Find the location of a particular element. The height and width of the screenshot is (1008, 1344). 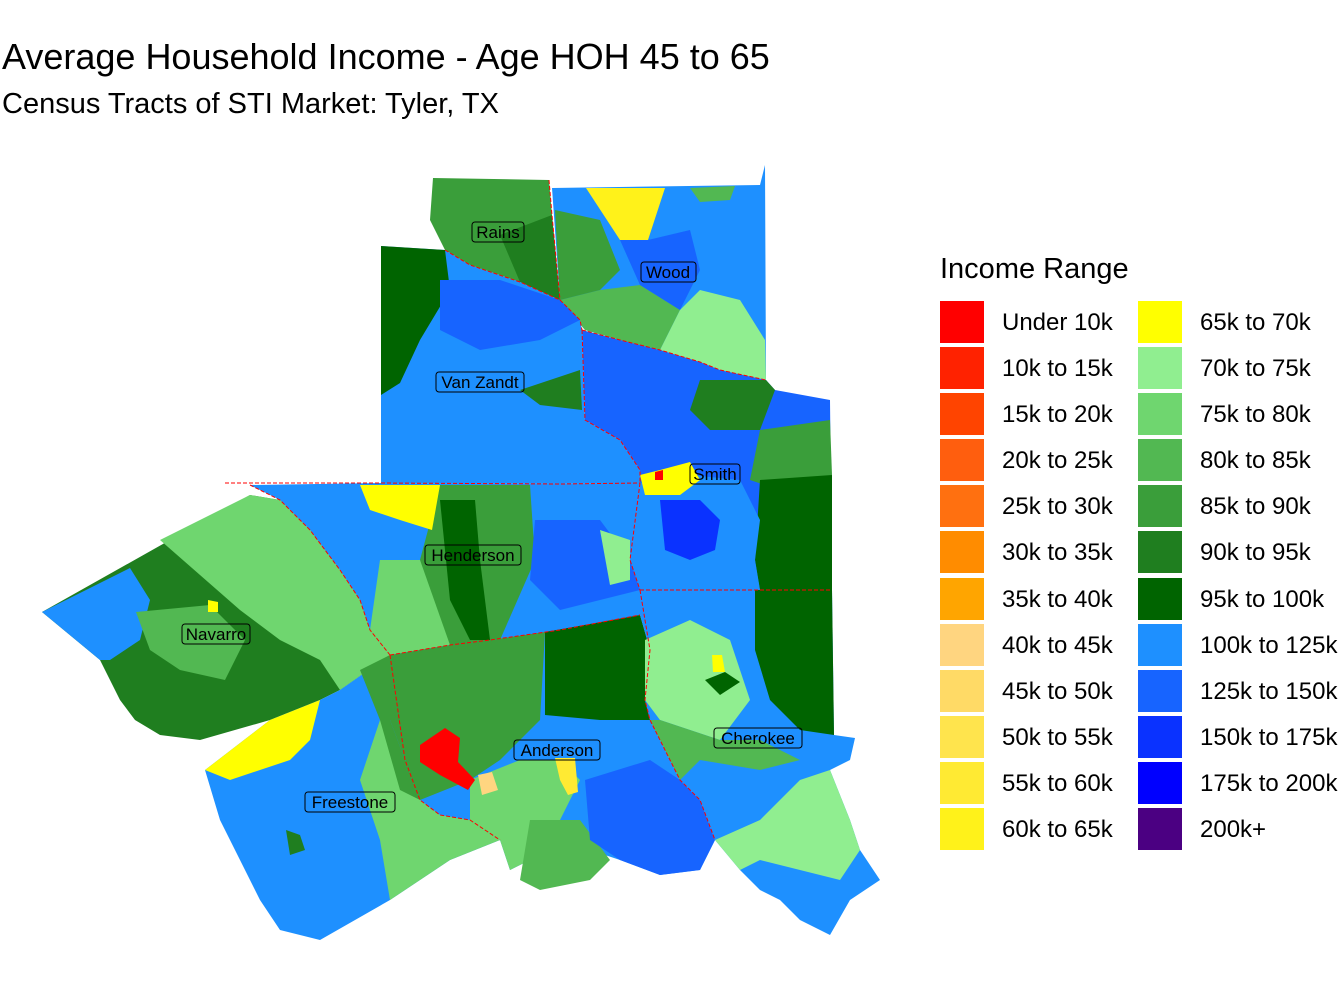

legend-label: Under 10k is located at coordinates (1057, 322).